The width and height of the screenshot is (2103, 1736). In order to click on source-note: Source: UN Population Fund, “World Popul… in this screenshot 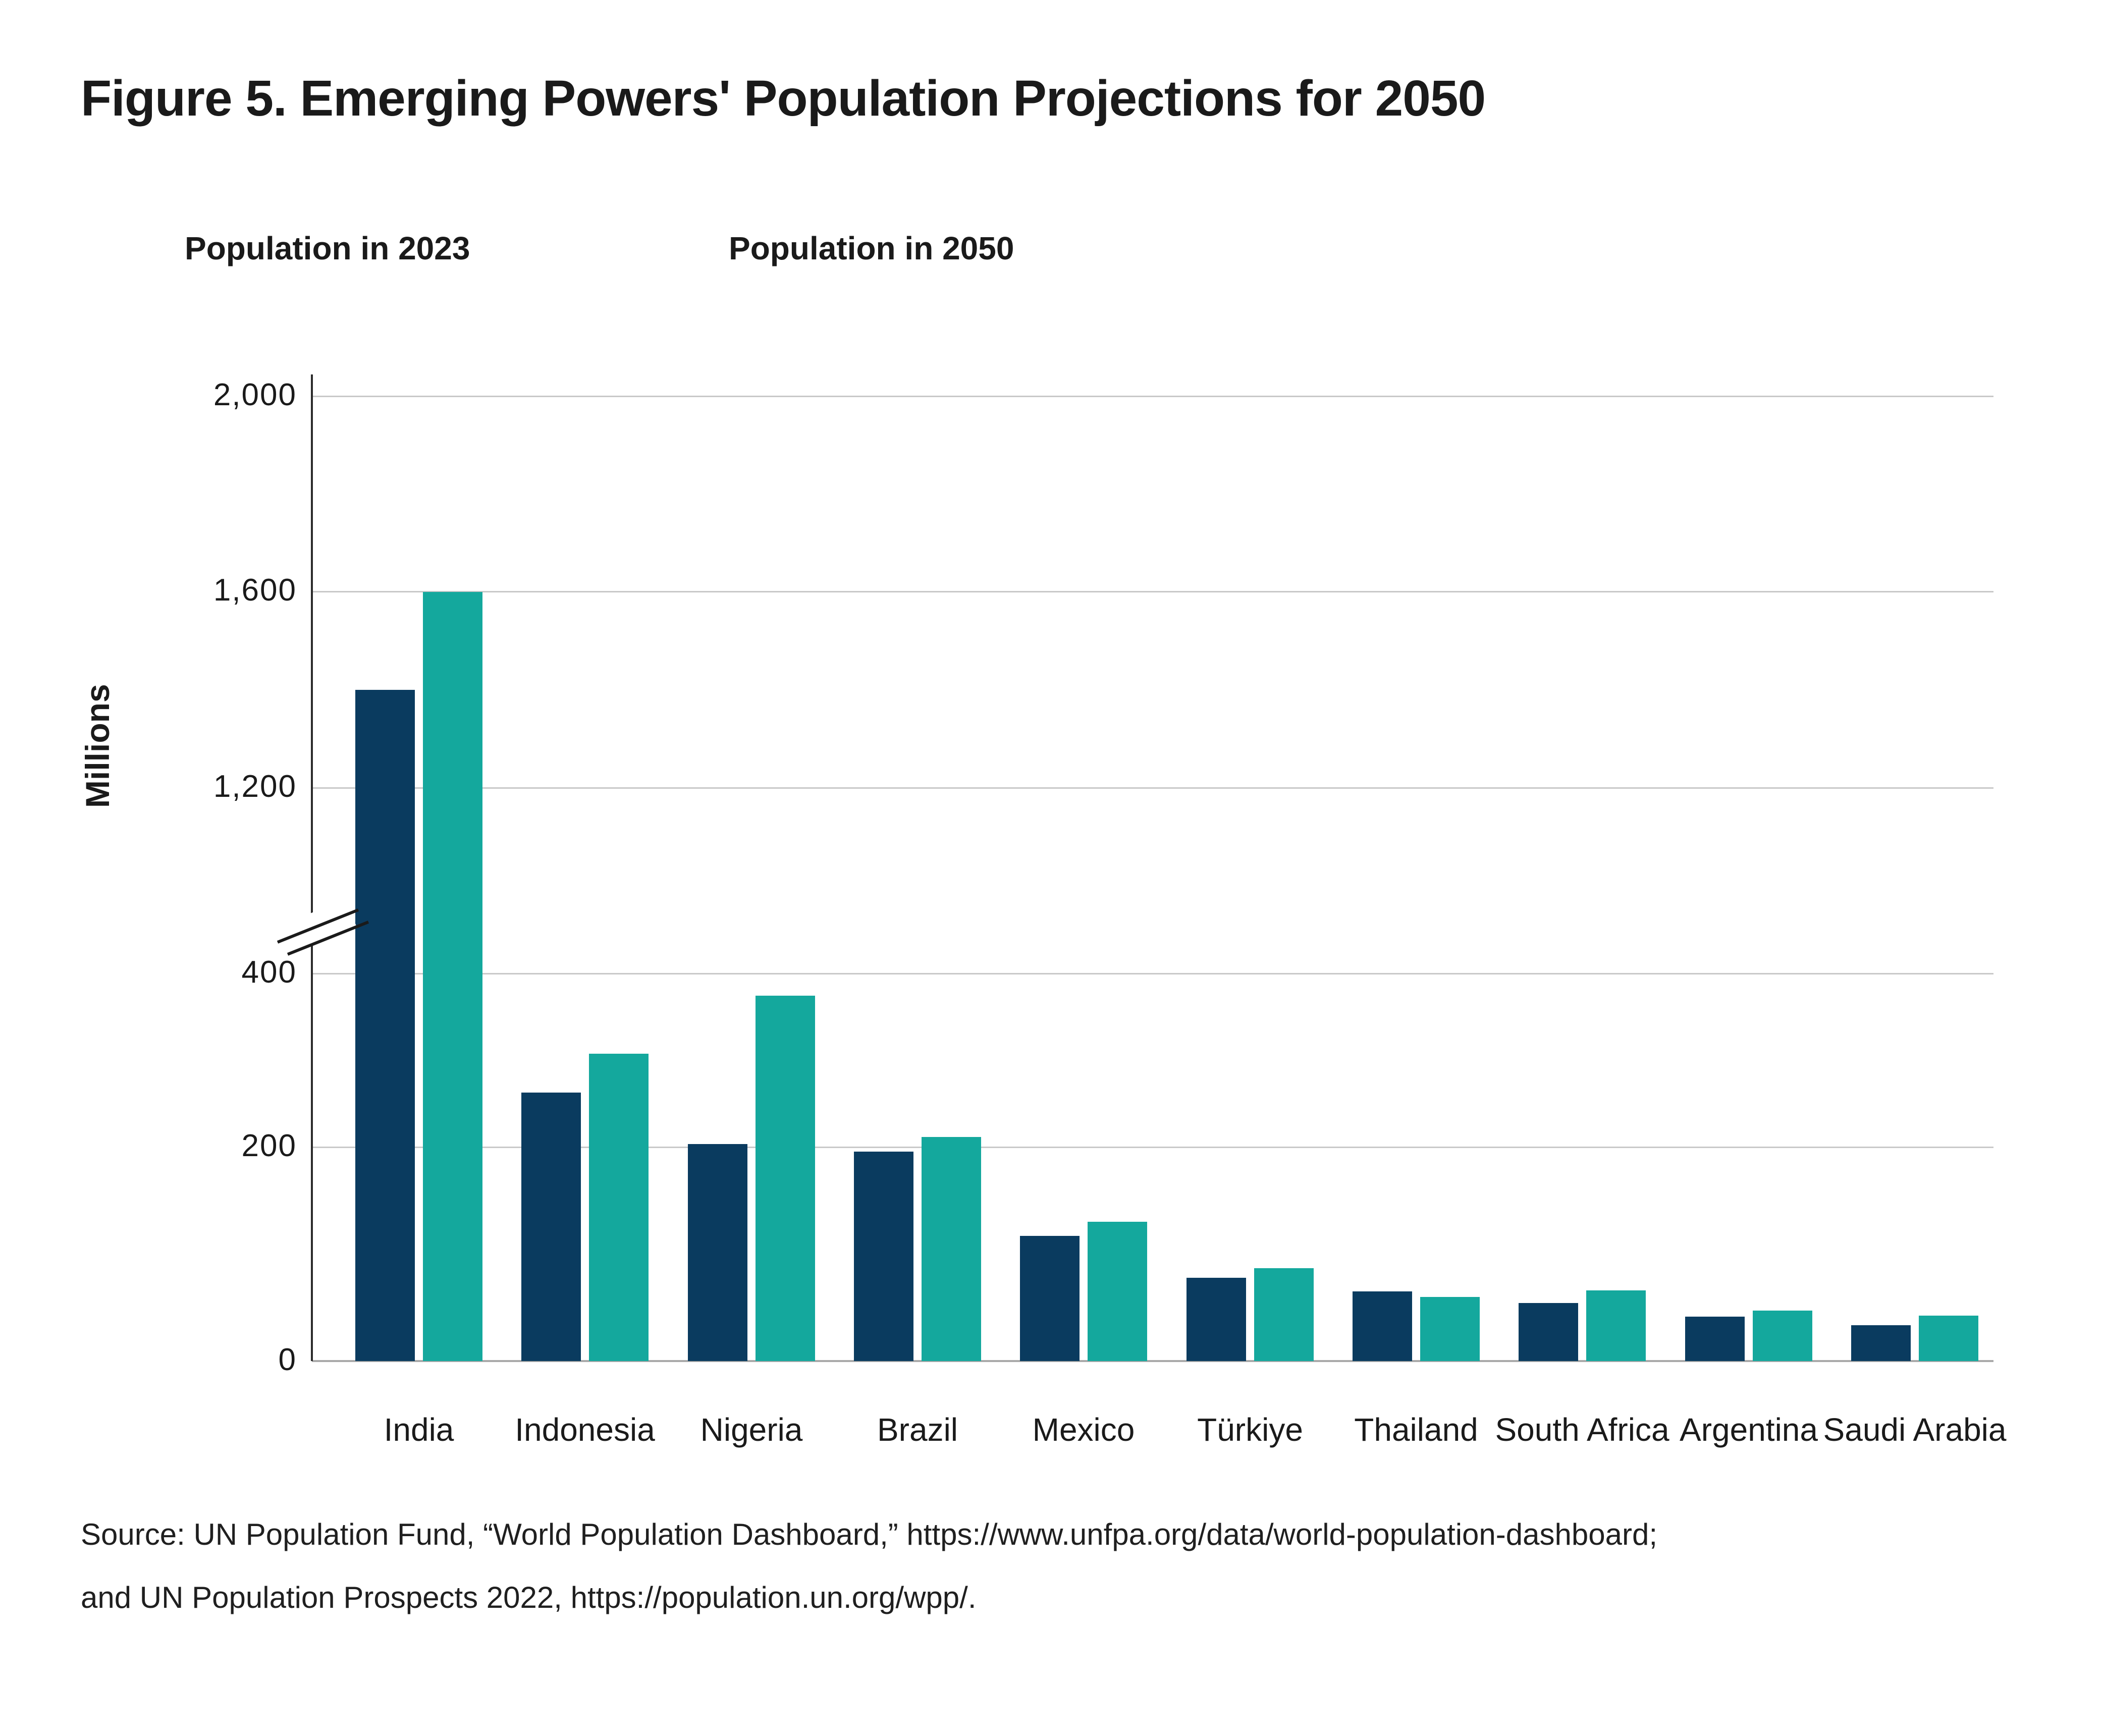, I will do `click(869, 1566)`.